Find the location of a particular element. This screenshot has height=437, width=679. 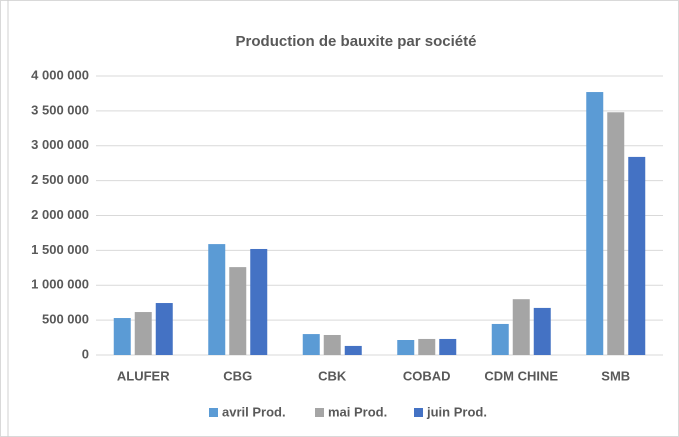

y-tick-label: 2 500 000 is located at coordinates (60, 179).